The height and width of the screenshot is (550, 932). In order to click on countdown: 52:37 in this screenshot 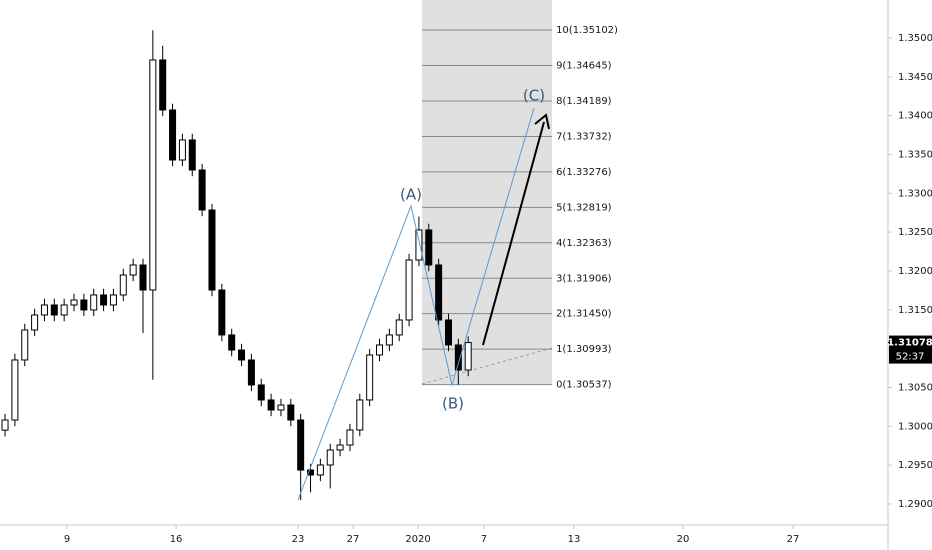, I will do `click(910, 357)`.